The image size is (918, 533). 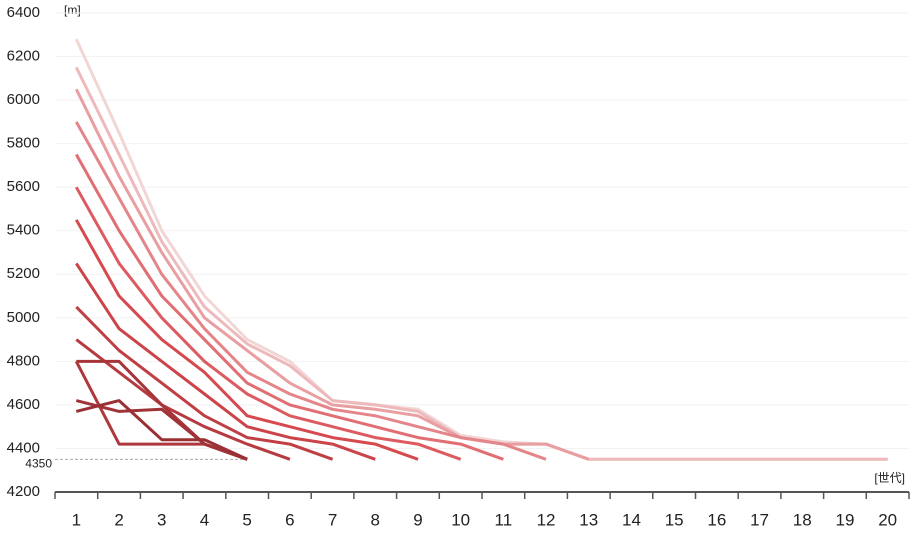 I want to click on x-tick-label: 4, so click(x=204, y=519).